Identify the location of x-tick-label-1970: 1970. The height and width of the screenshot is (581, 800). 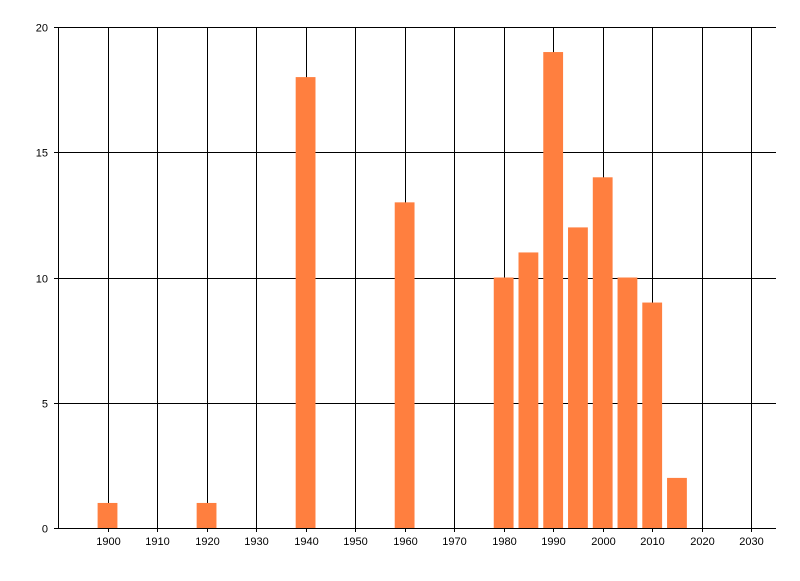
(454, 542).